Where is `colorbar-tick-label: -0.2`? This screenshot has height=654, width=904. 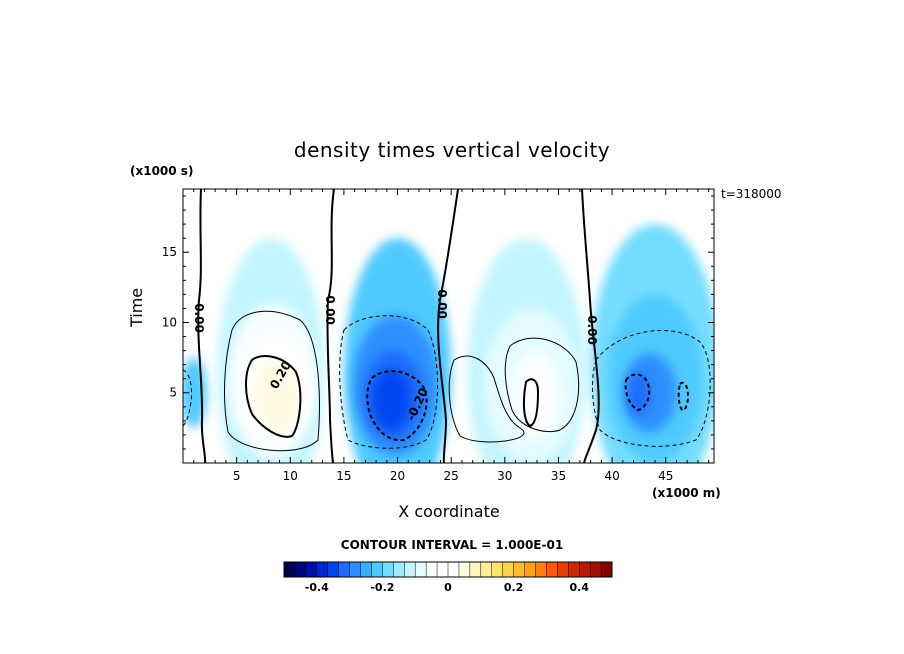
colorbar-tick-label: -0.2 is located at coordinates (382, 587).